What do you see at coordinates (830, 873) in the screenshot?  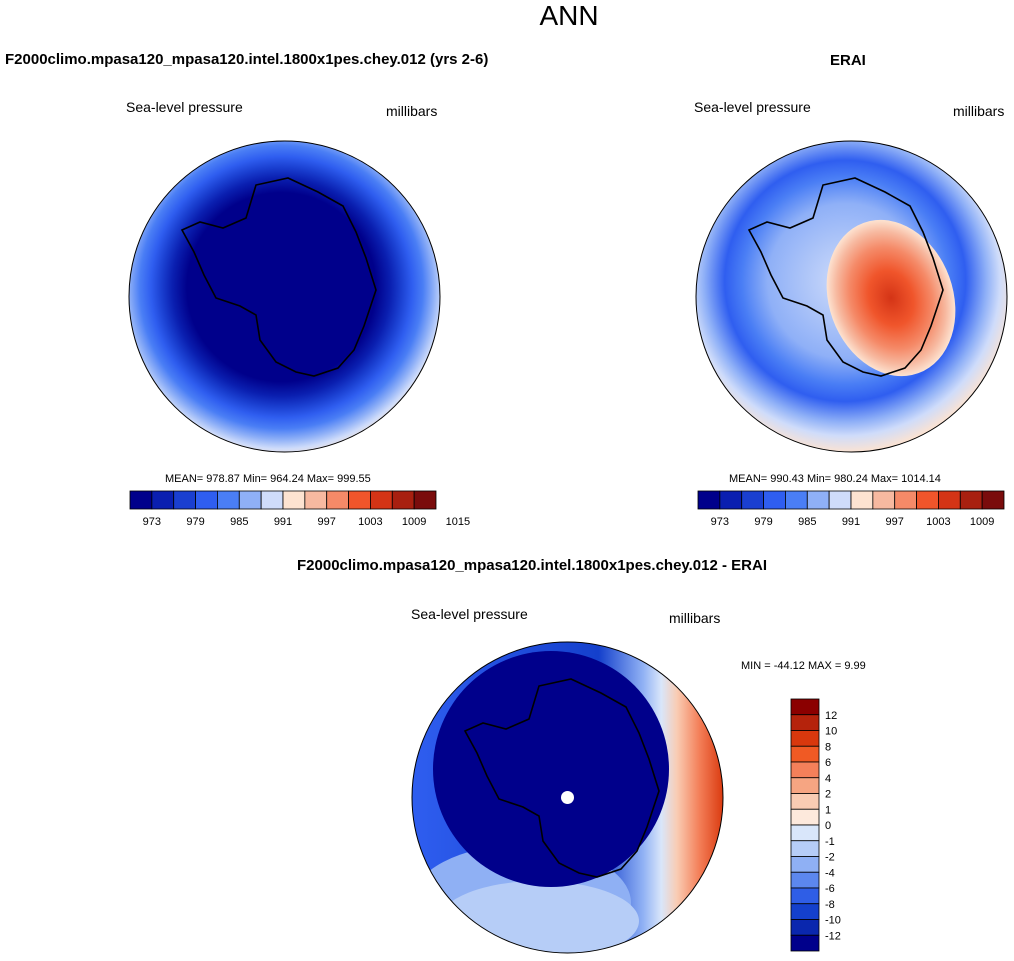 I see `colorbar-tick-label: -4` at bounding box center [830, 873].